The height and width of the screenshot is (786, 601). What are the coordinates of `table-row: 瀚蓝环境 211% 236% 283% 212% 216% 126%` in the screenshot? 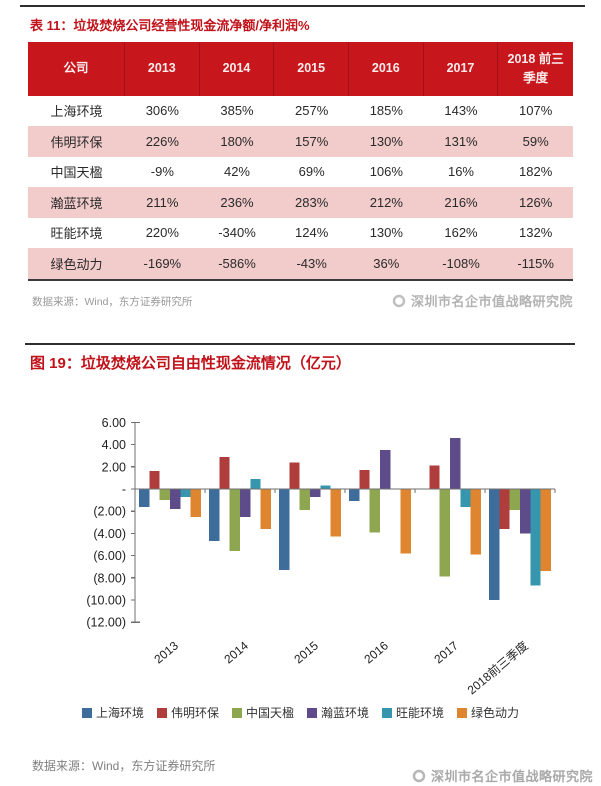 It's located at (300, 202).